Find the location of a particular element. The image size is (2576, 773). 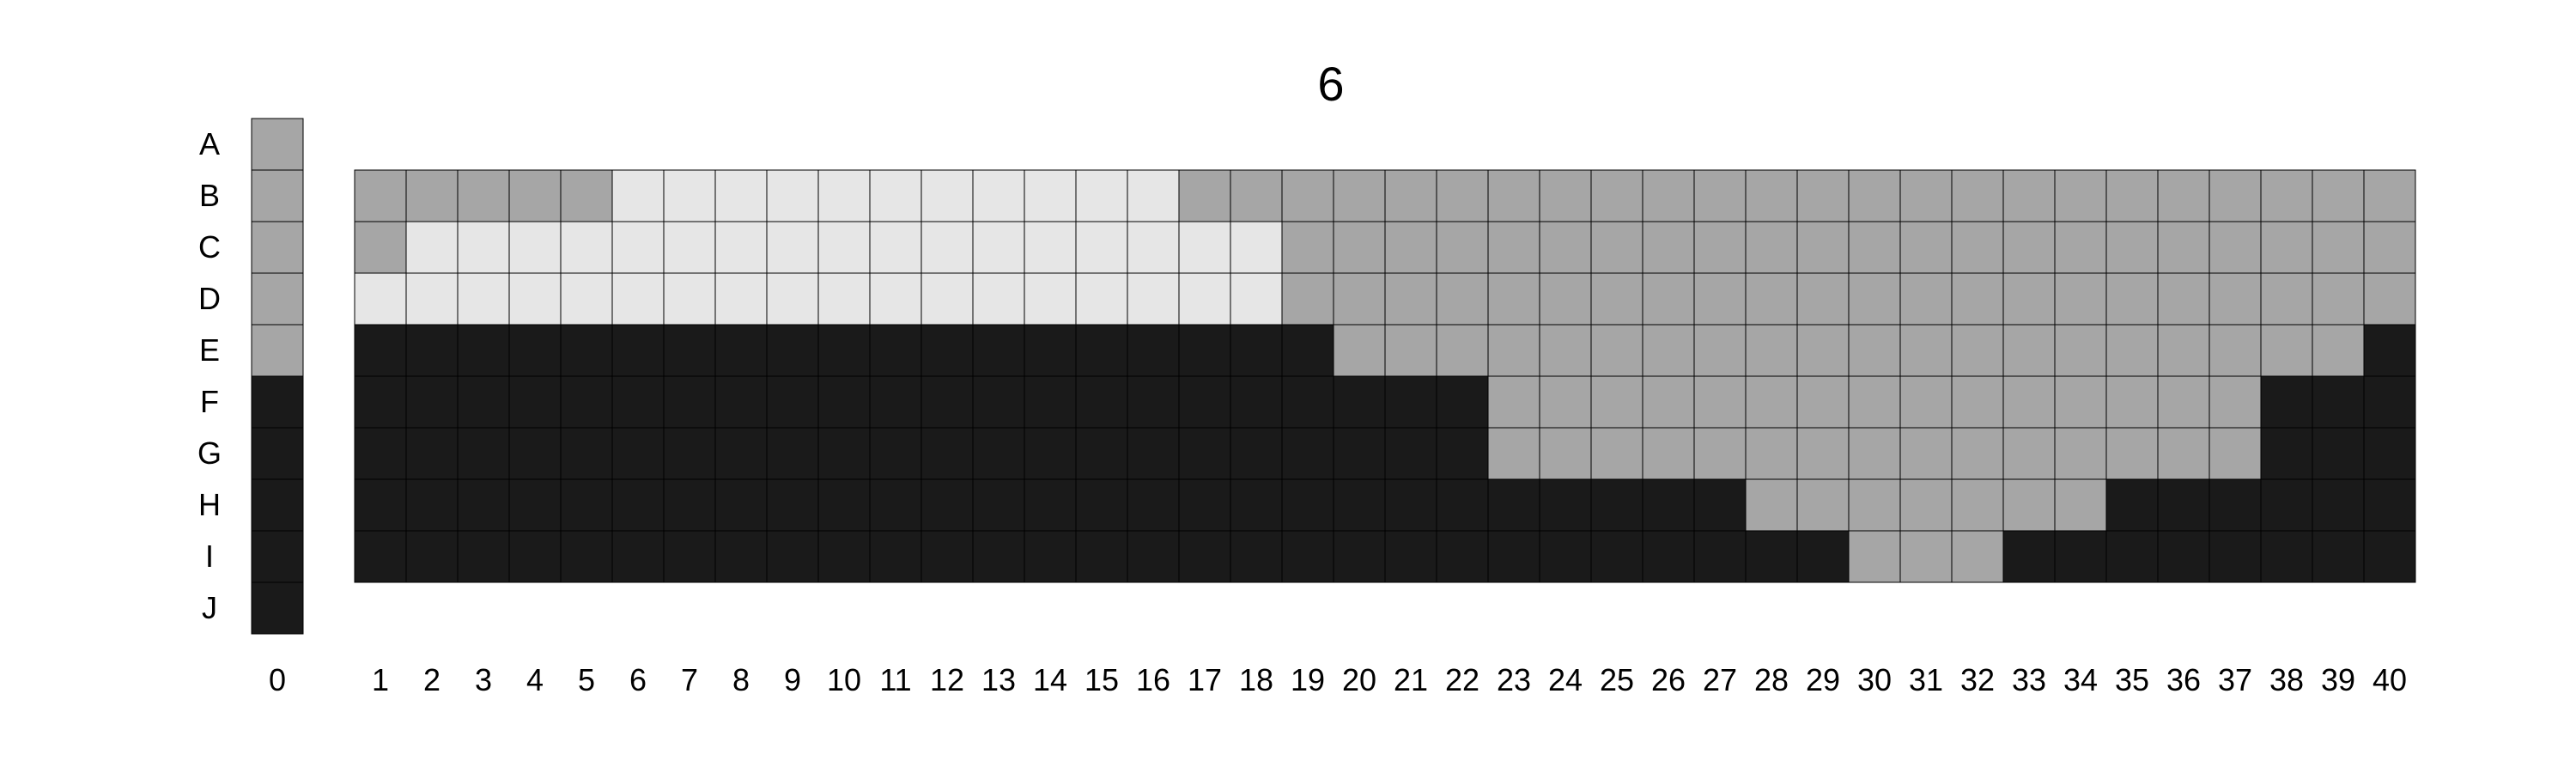

row-label-a: A is located at coordinates (209, 143).